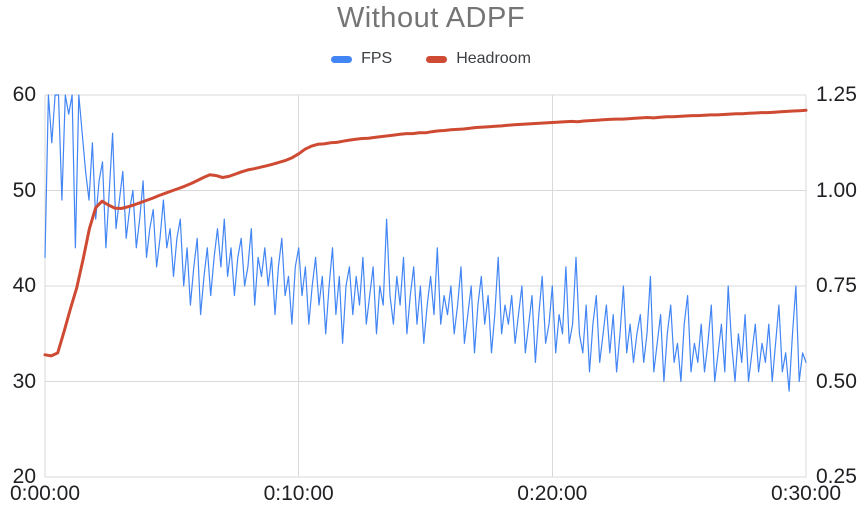 This screenshot has height=518, width=862. Describe the element at coordinates (24, 476) in the screenshot. I see `y-axis-left-tick-label: 20` at that location.